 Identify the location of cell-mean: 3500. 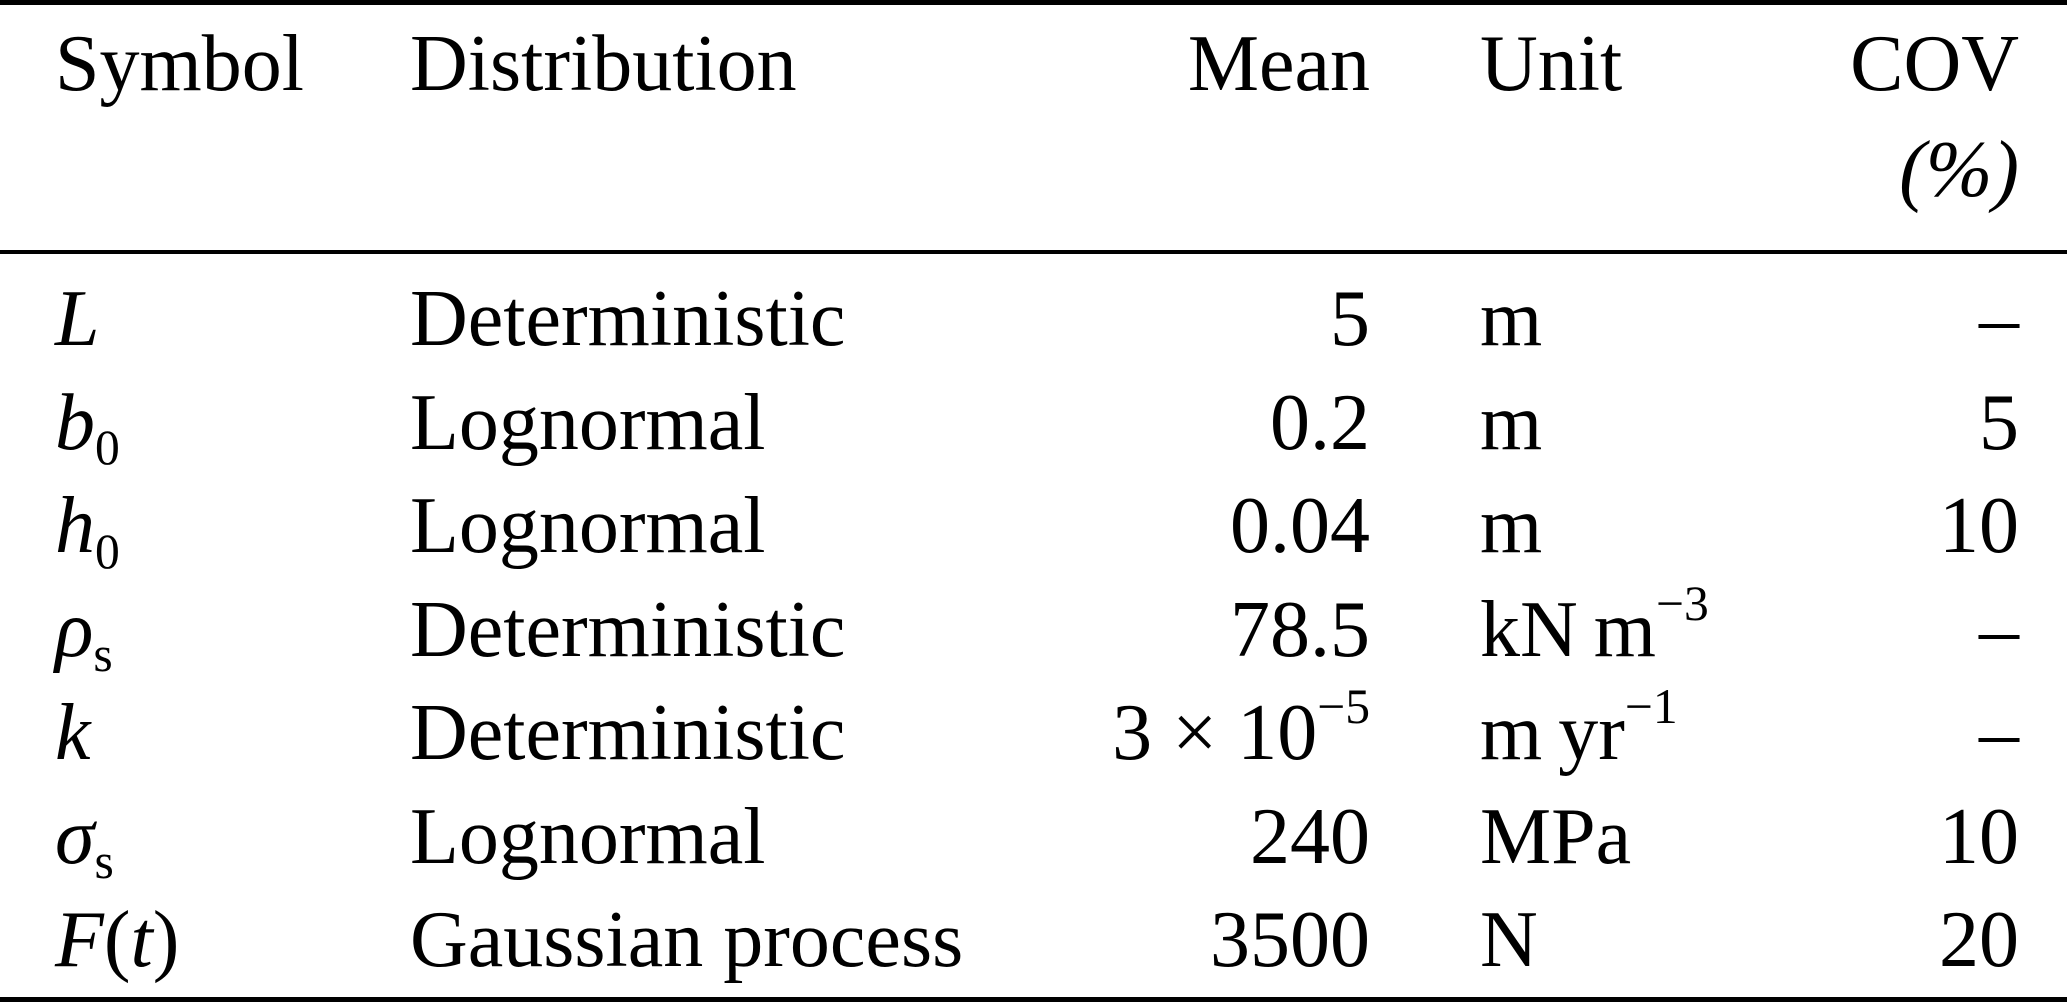
(1170, 941).